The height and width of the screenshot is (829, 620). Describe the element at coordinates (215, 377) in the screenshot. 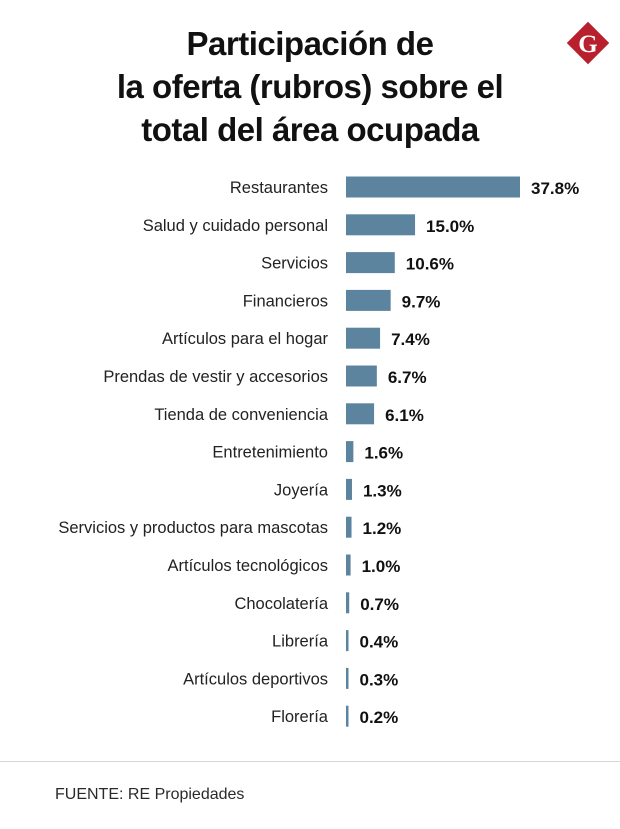

I see `category-label: Prendas de vestir y accesorios` at that location.